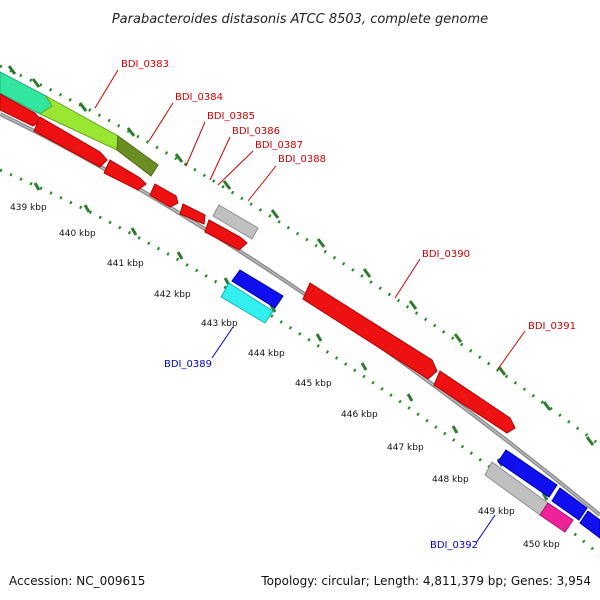 Image resolution: width=600 pixels, height=600 pixels. Describe the element at coordinates (454, 545) in the screenshot. I see `gene-label-bdi-0392: BDI_0392` at that location.